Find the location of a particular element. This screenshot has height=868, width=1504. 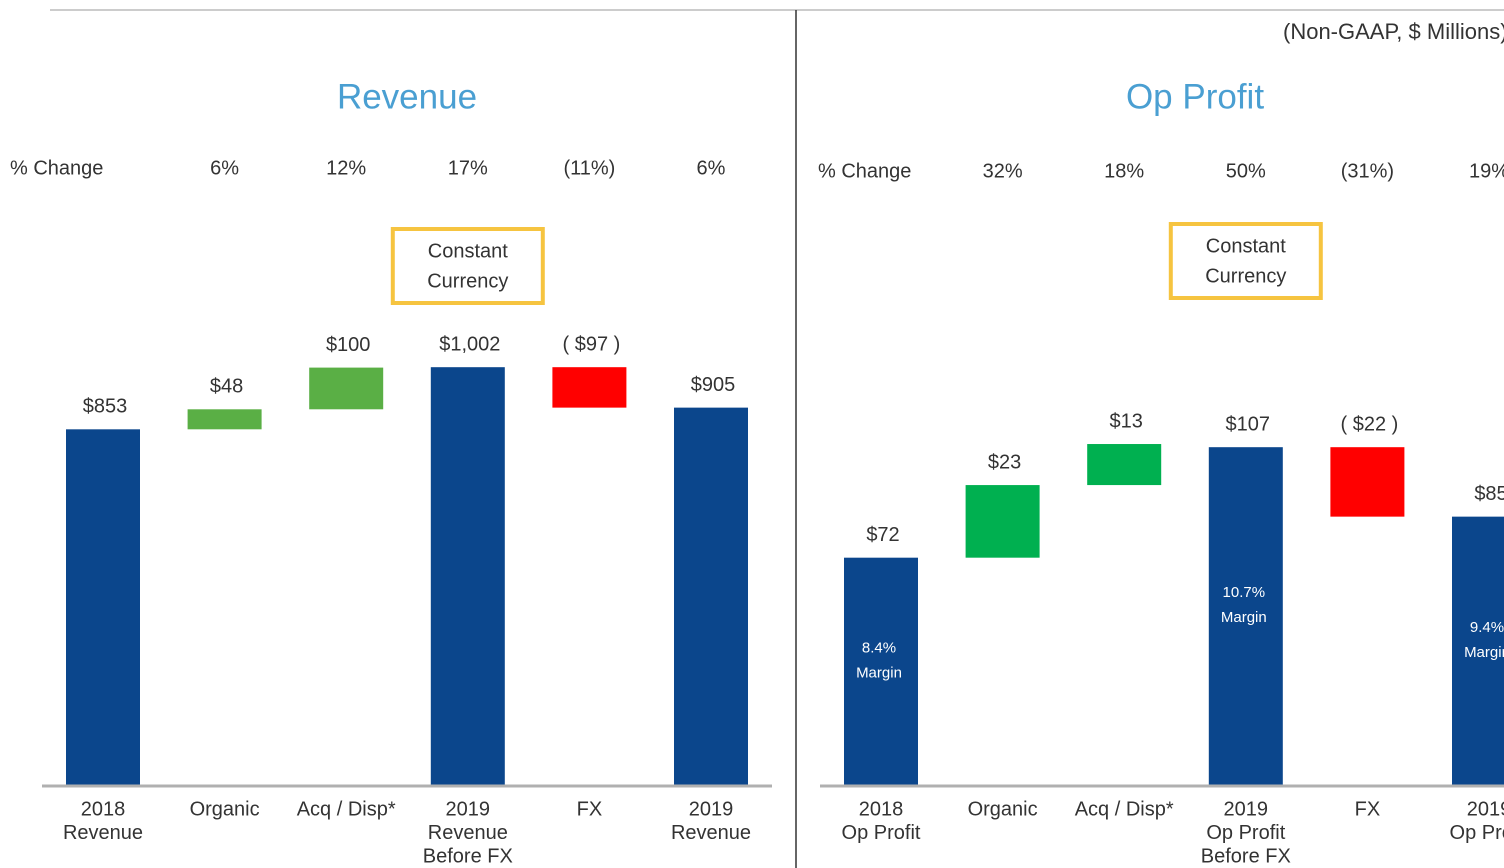

pct-change: (11%) is located at coordinates (589, 168).